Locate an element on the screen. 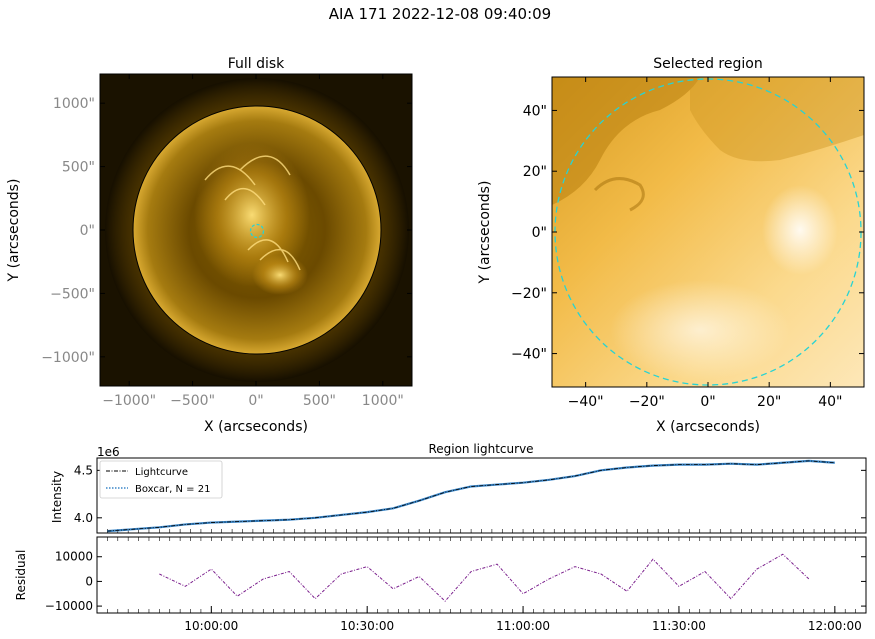  lightcurve-frame is located at coordinates (481, 495).